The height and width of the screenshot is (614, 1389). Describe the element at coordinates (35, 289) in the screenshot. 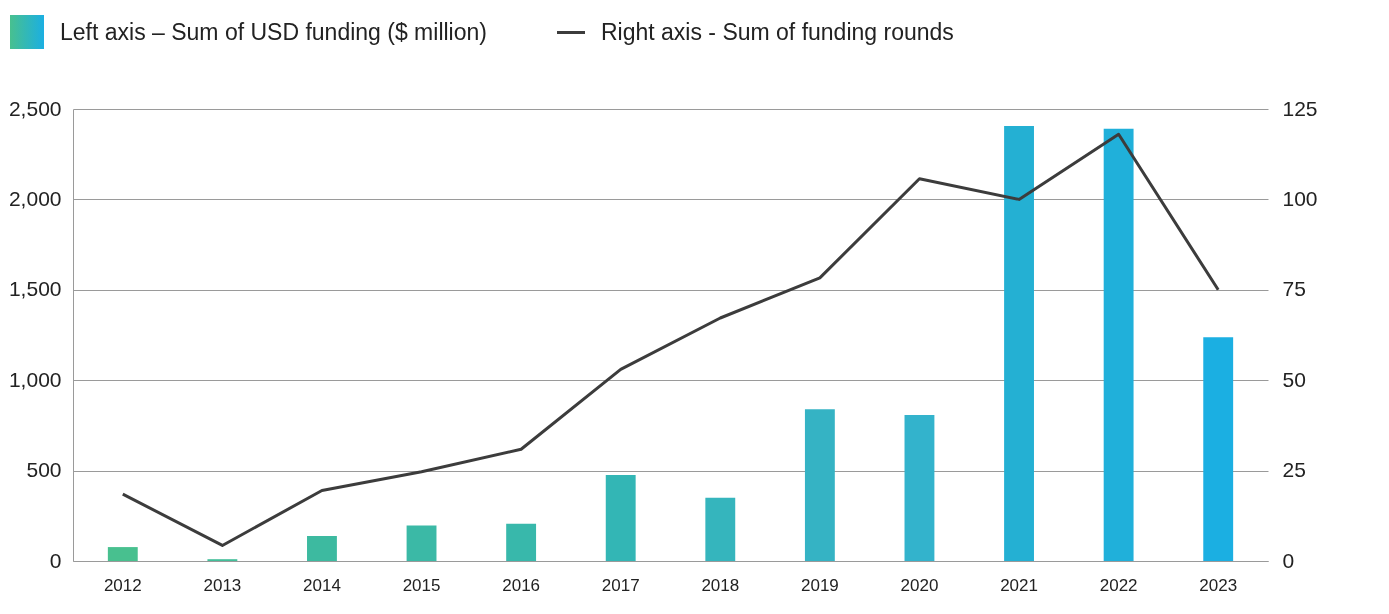

I see `y-tick-label: 1,500` at that location.